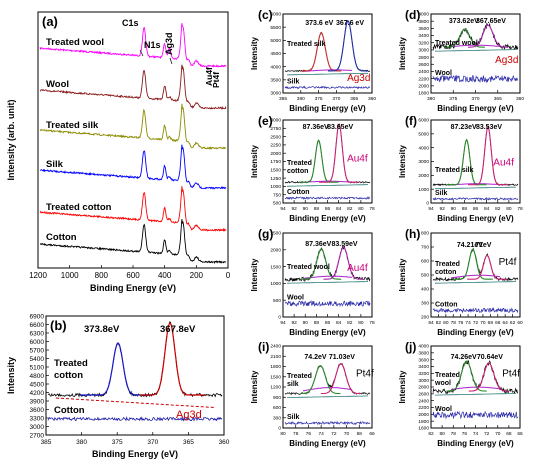 Image resolution: width=550 pixels, height=472 pixels. Describe the element at coordinates (411, 121) in the screenshot. I see `panel-label: (f)` at that location.